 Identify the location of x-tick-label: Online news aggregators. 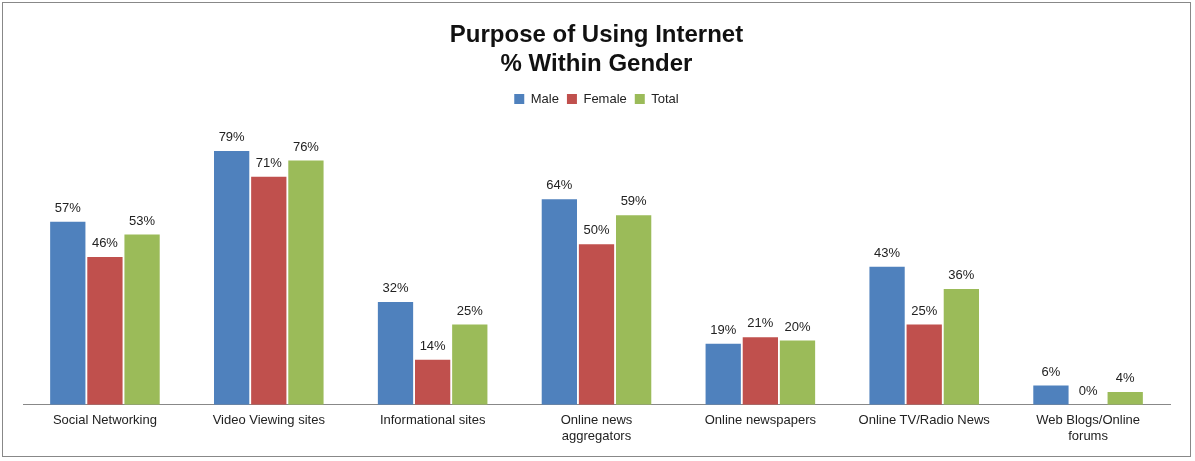
(596, 427).